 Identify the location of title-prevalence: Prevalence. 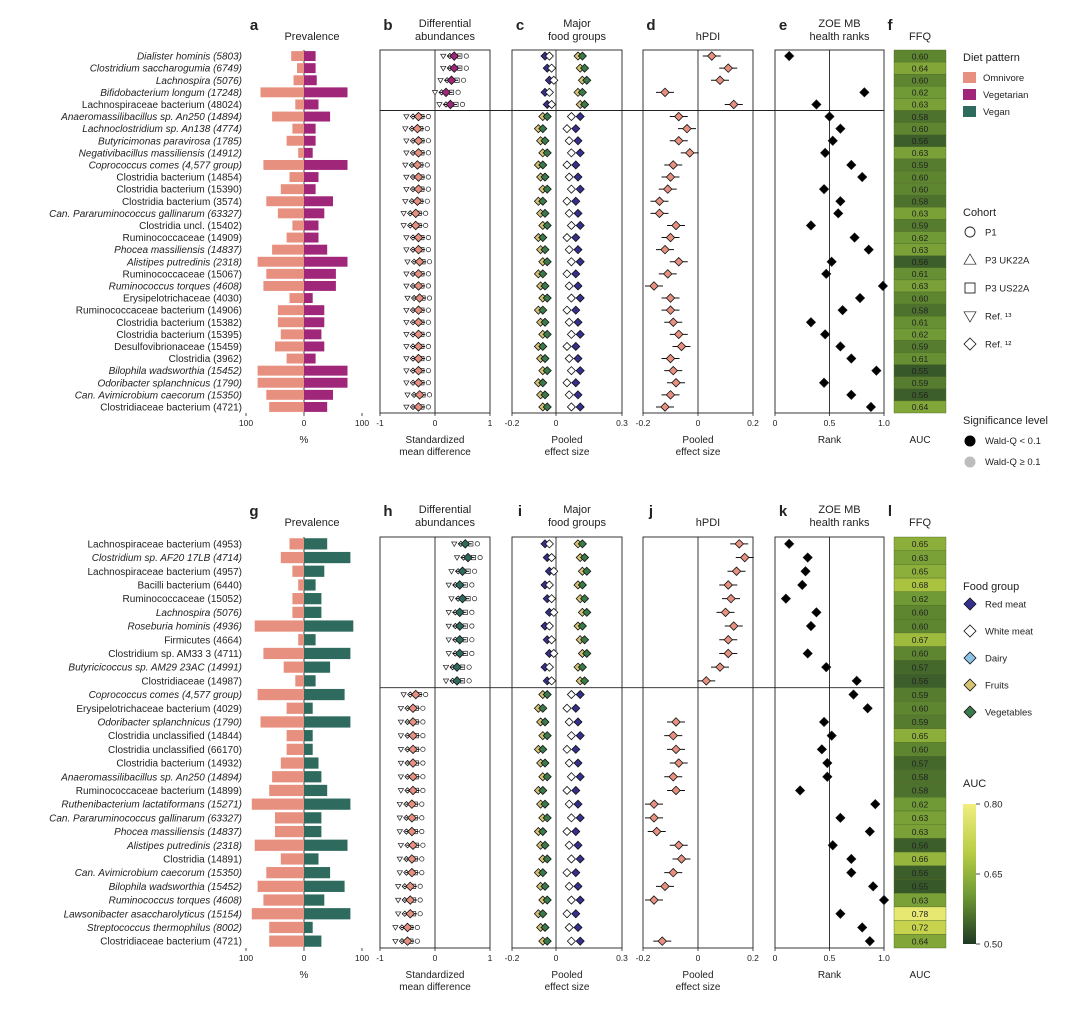
(311, 37).